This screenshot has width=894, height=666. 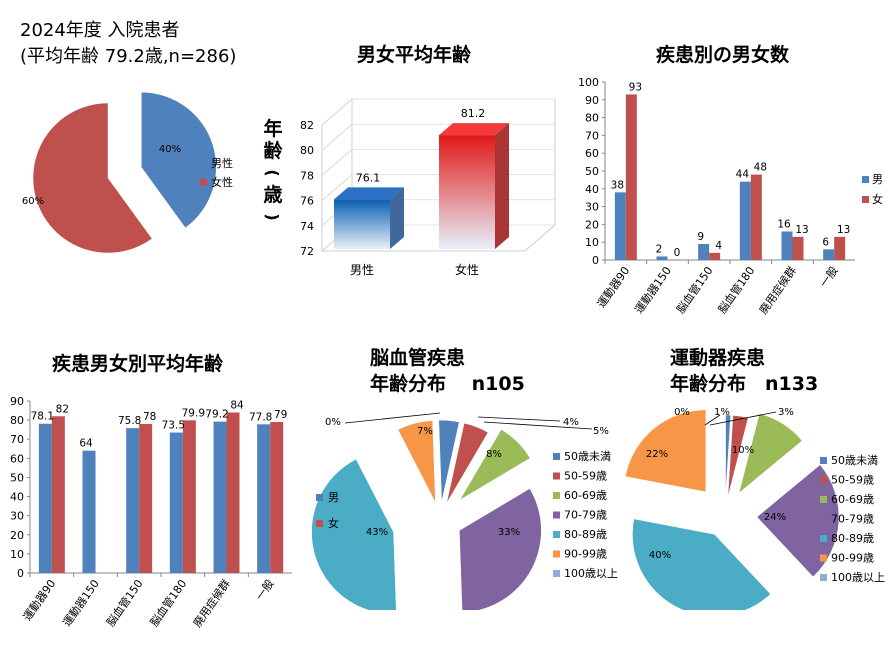 What do you see at coordinates (33, 201) in the screenshot?
I see `slice-label: 60%` at bounding box center [33, 201].